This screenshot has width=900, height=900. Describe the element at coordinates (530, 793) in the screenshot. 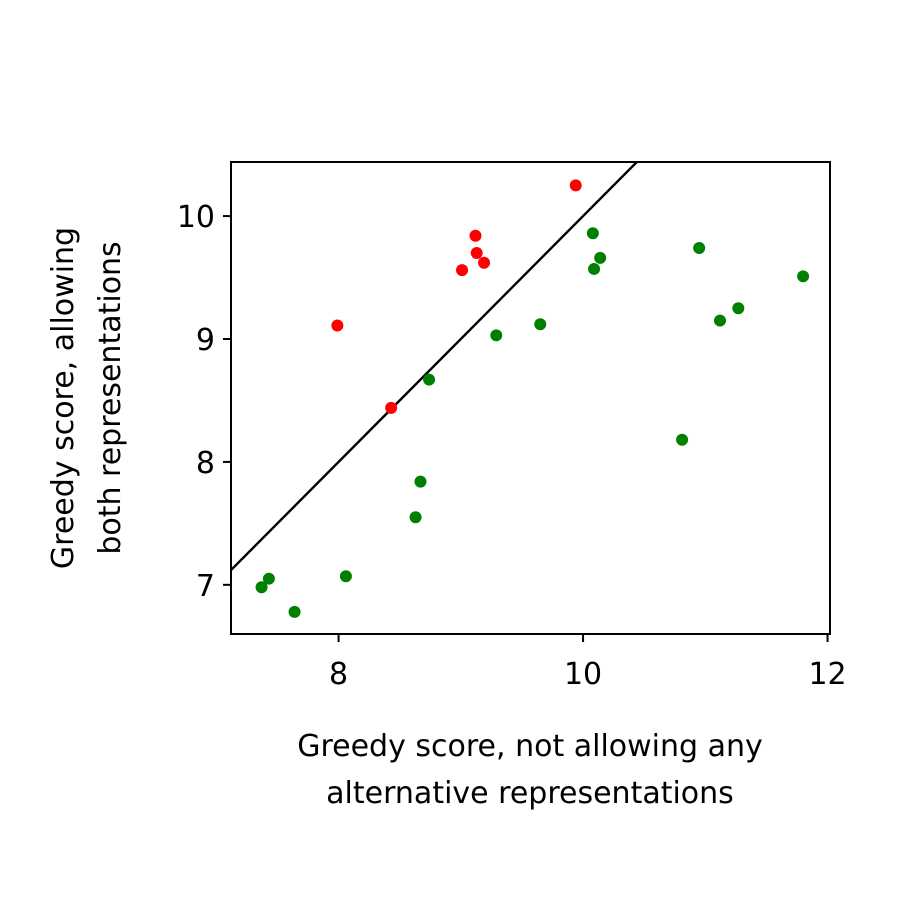

I see `x-axis-label-line-2: alternative representations` at that location.